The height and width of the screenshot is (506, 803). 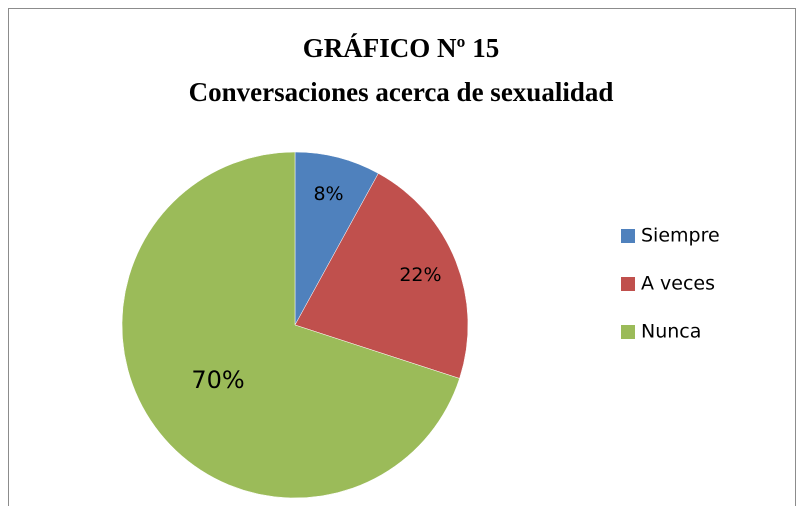 I want to click on legend-label: Siempre, so click(x=680, y=236).